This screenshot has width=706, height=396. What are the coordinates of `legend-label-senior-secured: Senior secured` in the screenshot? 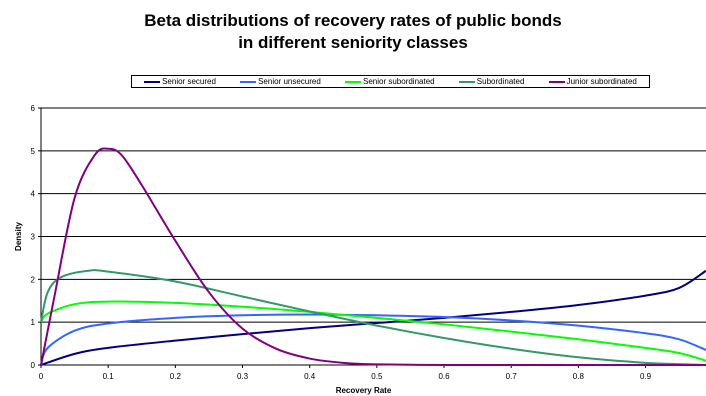 It's located at (189, 81).